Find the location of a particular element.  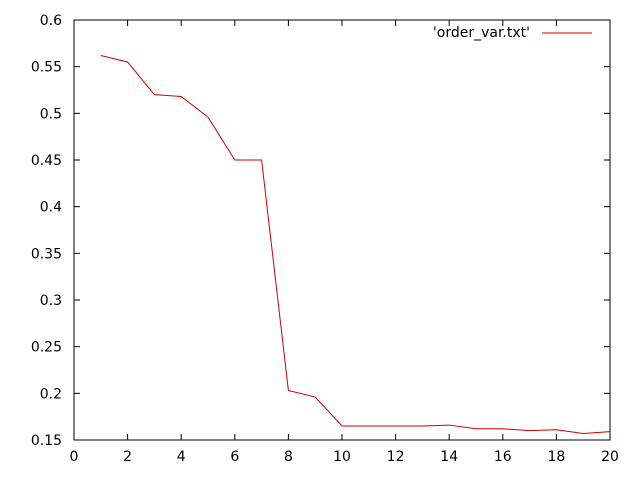

x-tick-label: 6 is located at coordinates (234, 457).